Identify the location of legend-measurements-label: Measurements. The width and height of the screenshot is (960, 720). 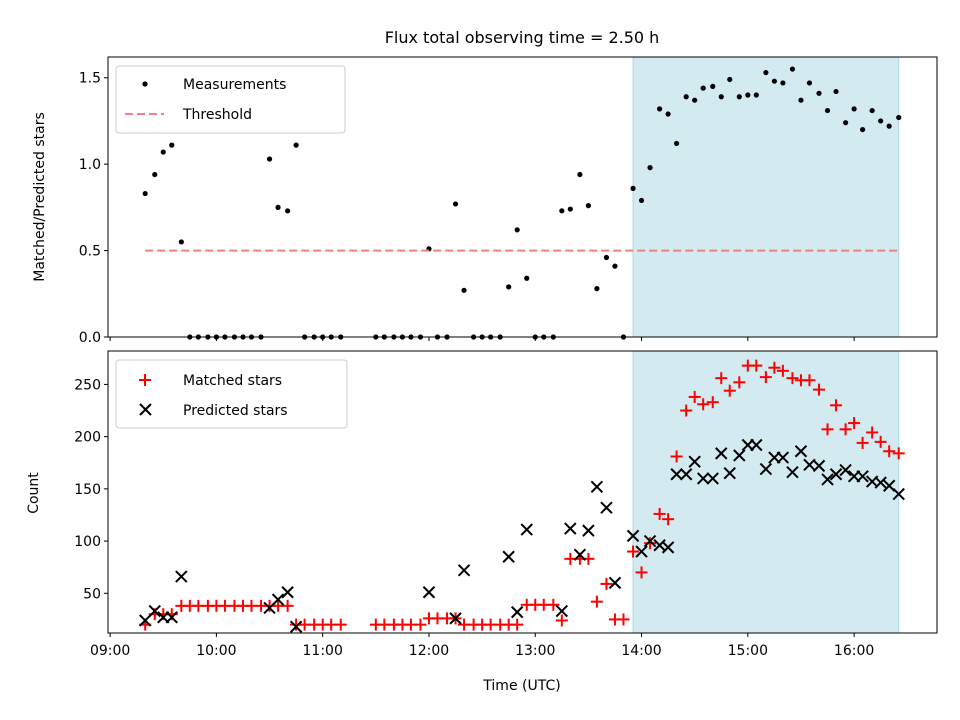
(234, 85).